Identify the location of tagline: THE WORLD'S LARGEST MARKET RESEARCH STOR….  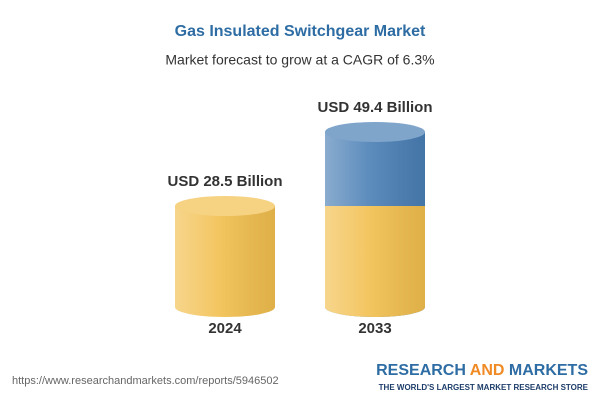
(484, 387).